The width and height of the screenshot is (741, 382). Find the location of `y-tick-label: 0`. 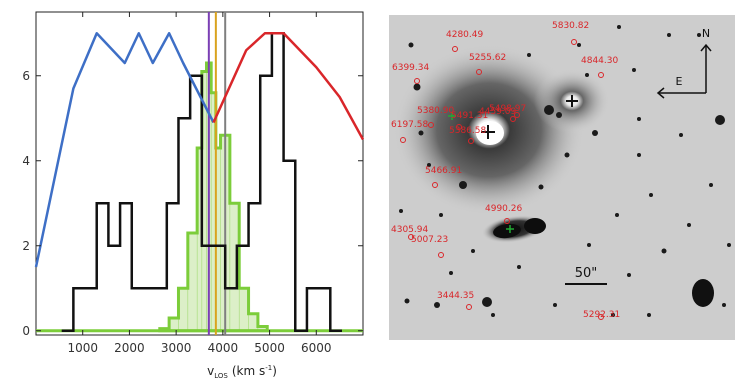

y-tick-label: 0 is located at coordinates (26, 331).